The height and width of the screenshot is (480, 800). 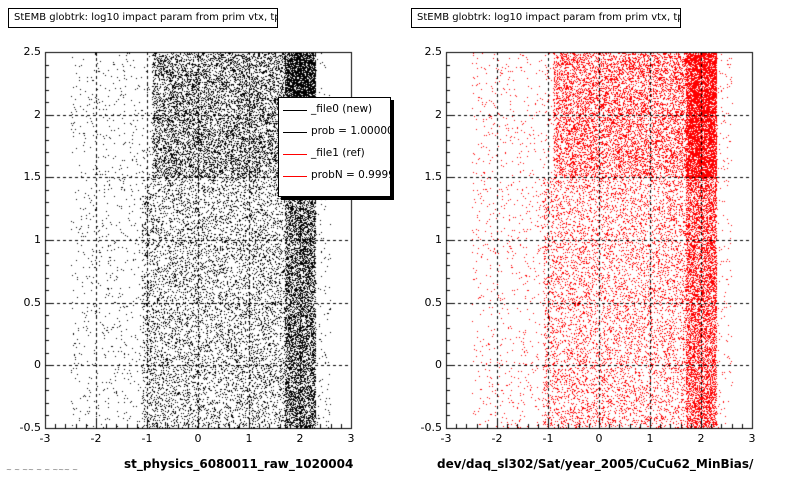 What do you see at coordinates (239, 464) in the screenshot?
I see `left-x-axis-label: st_physics_6080011_raw_1020004` at bounding box center [239, 464].